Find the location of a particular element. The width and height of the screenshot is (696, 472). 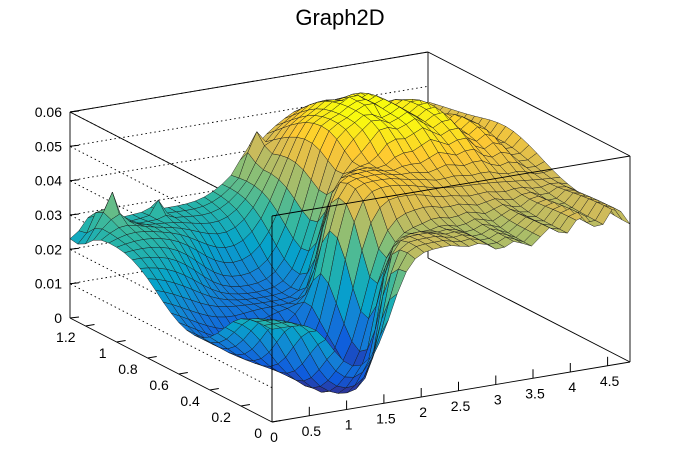

z-tick-label: 0.01 is located at coordinates (48, 284).